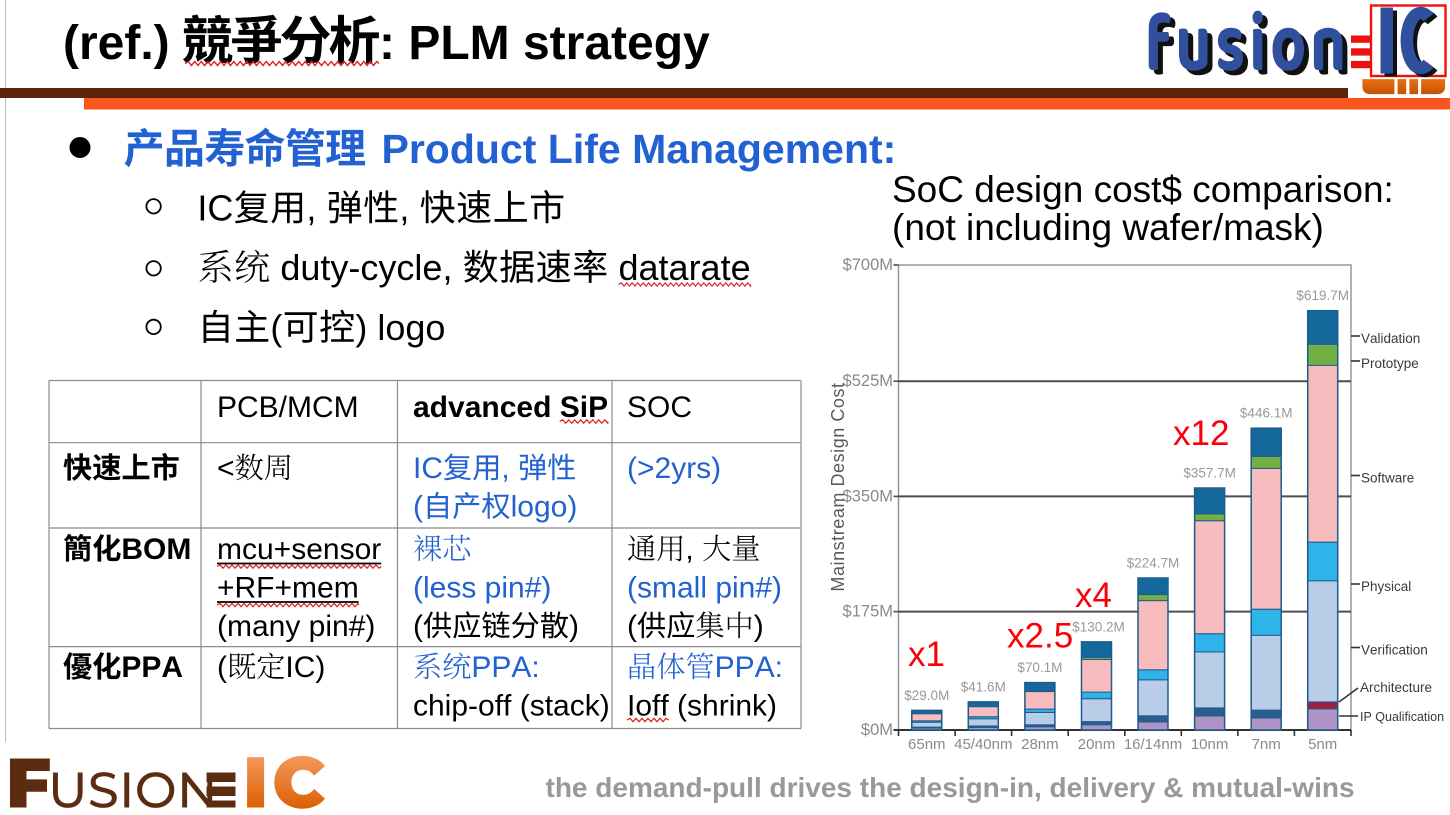 This screenshot has width=1450, height=815. Describe the element at coordinates (305, 667) in the screenshot. I see `svg-text: IC)` at that location.